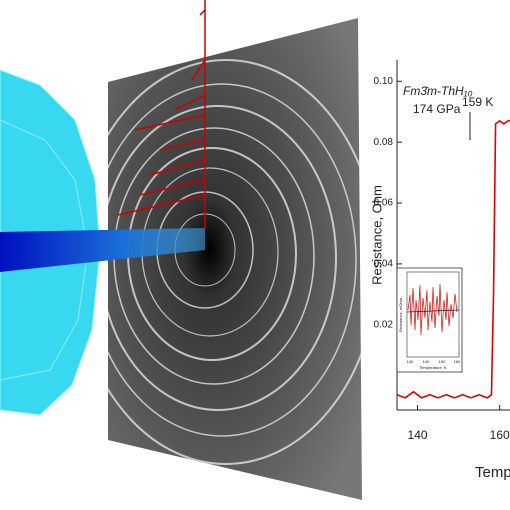 The height and width of the screenshot is (510, 510). Describe the element at coordinates (376, 235) in the screenshot. I see `y-axis-label: Resistance, Ohm` at that location.